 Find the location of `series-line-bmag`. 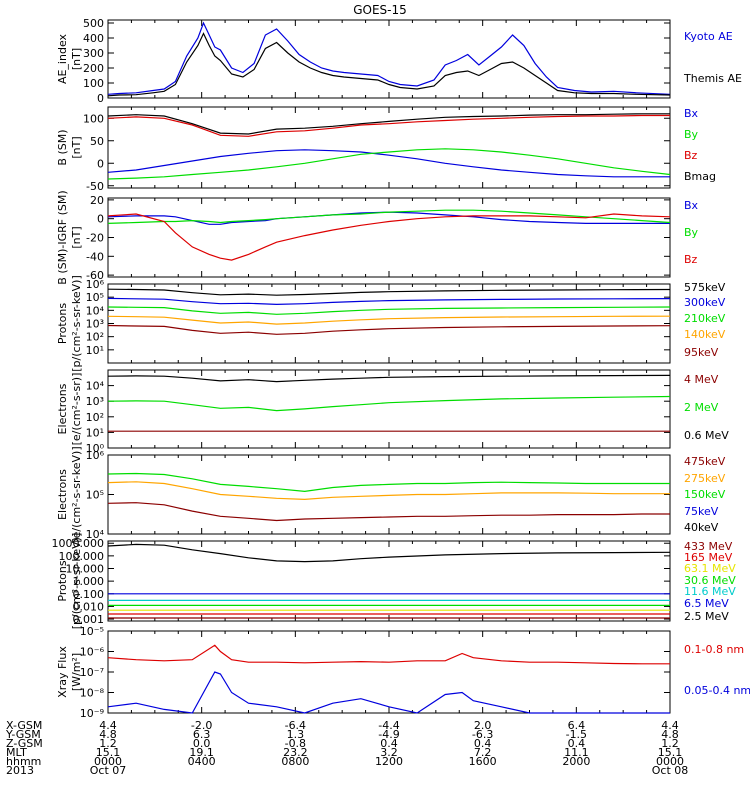

series-line-bmag is located at coordinates (388, 124).